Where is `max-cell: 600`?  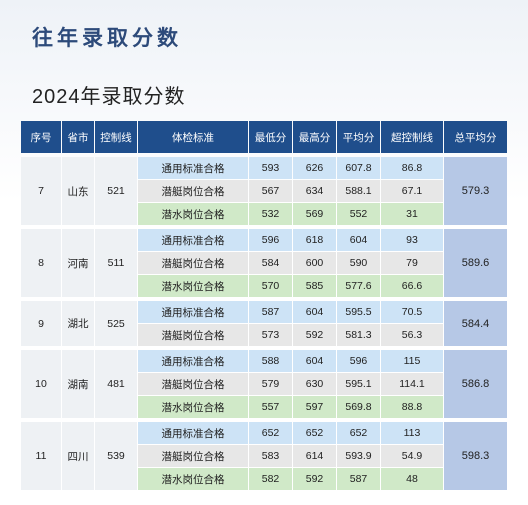
max-cell: 600 is located at coordinates (314, 263).